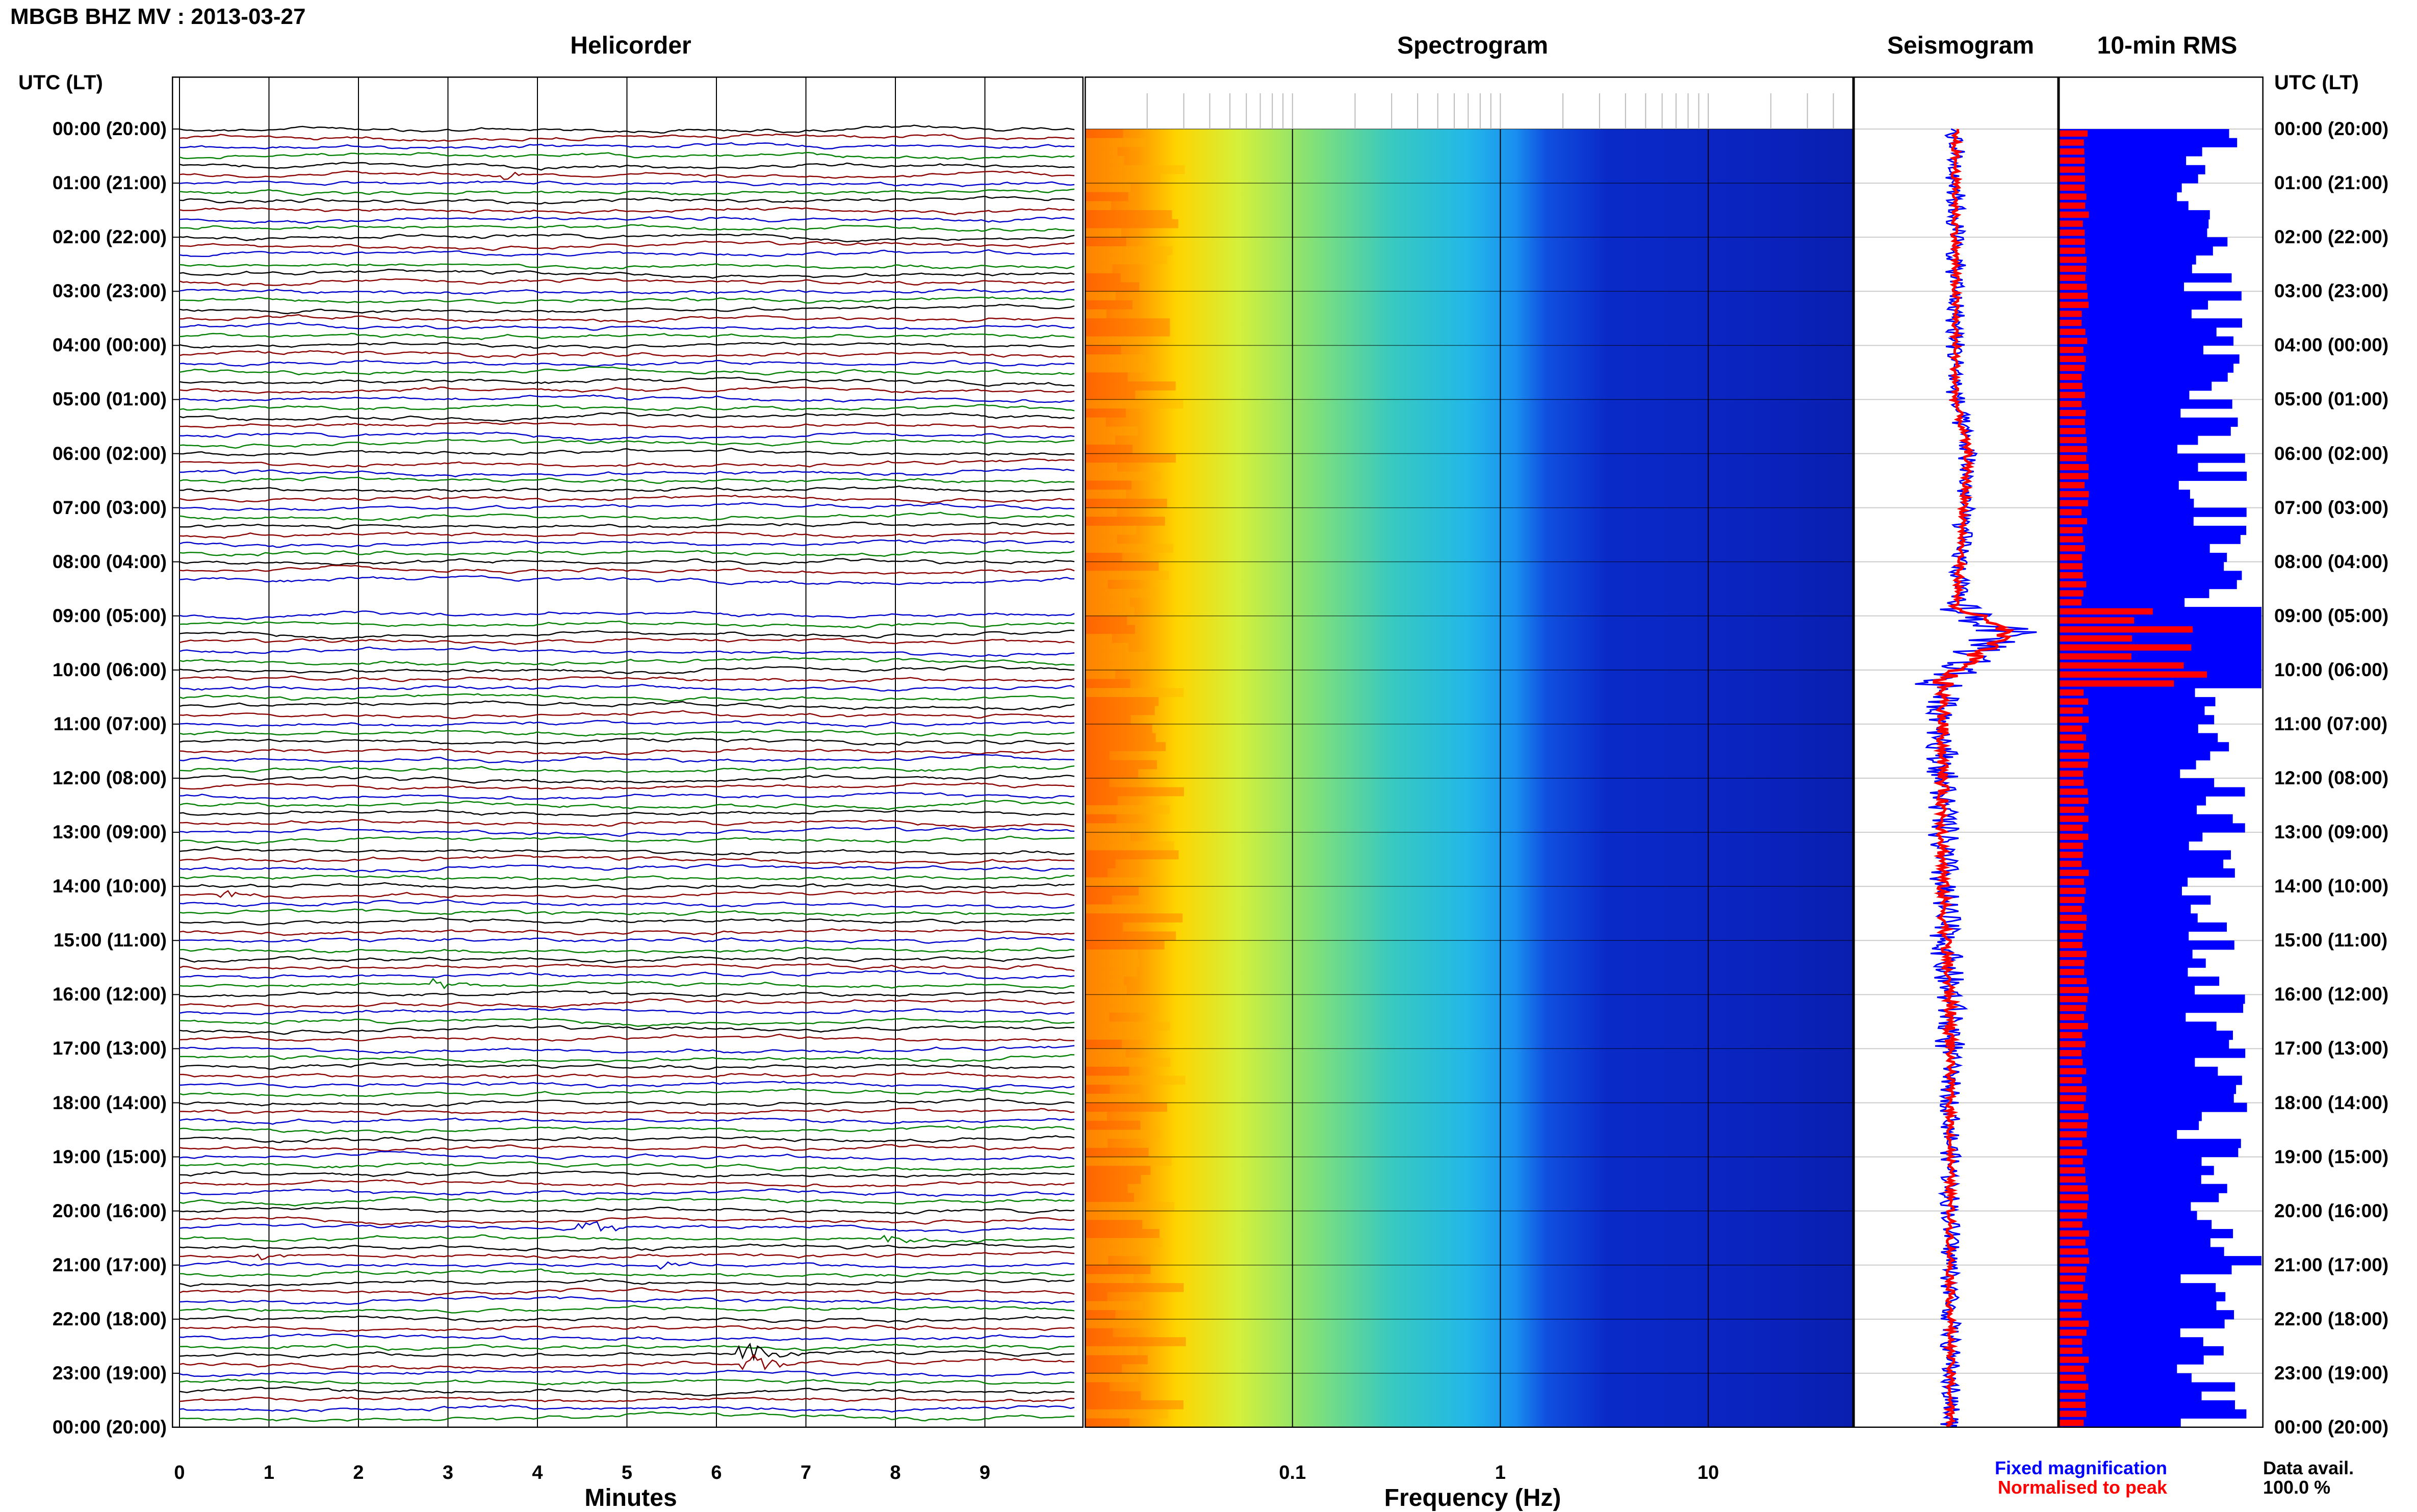  What do you see at coordinates (109, 507) in the screenshot?
I see `hour-label-left: 07:00 (03:00)` at bounding box center [109, 507].